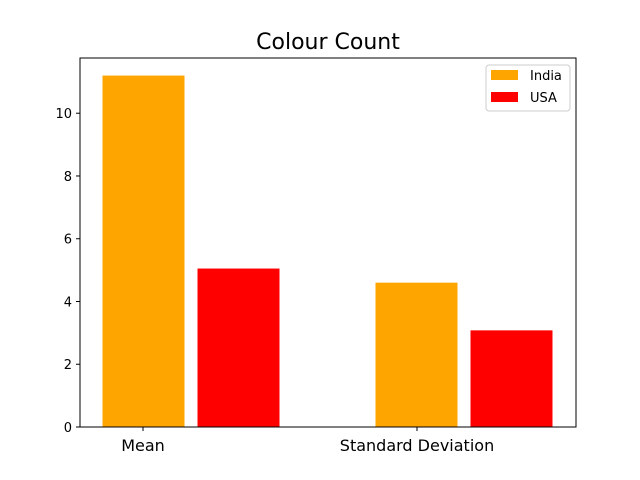  I want to click on x-tick-label-standard-deviation: Standard Deviation, so click(417, 445).